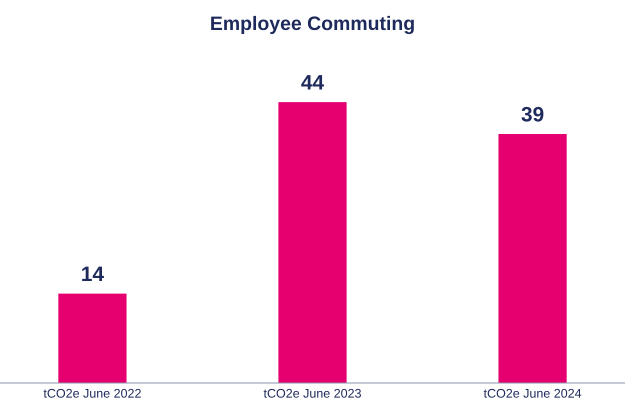 The width and height of the screenshot is (625, 419). Describe the element at coordinates (533, 393) in the screenshot. I see `x-tick-label: tCO2e June 2024` at that location.